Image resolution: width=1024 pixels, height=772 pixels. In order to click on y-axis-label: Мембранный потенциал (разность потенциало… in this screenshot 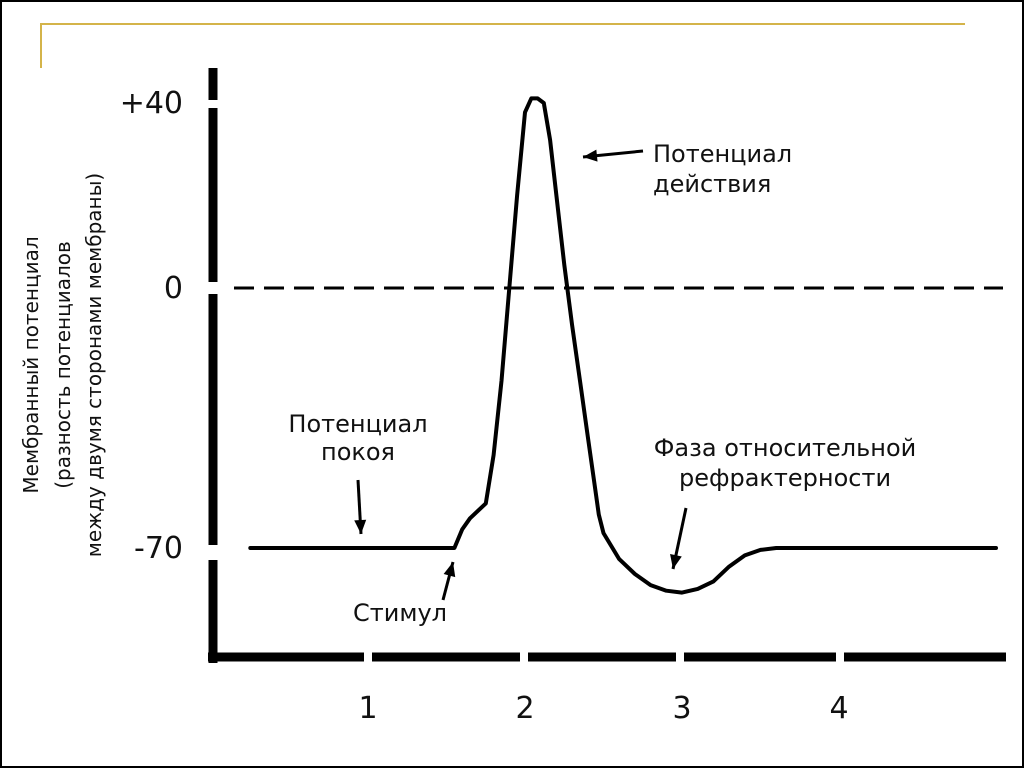, I will do `click(62, 365)`.